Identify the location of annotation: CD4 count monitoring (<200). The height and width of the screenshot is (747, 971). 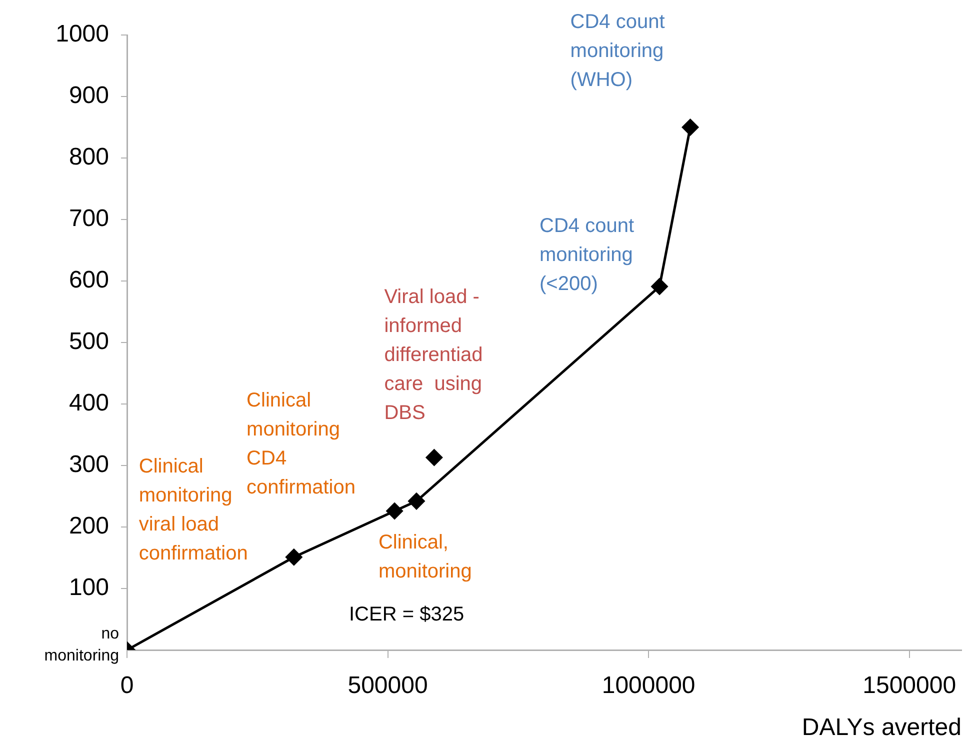
(587, 255).